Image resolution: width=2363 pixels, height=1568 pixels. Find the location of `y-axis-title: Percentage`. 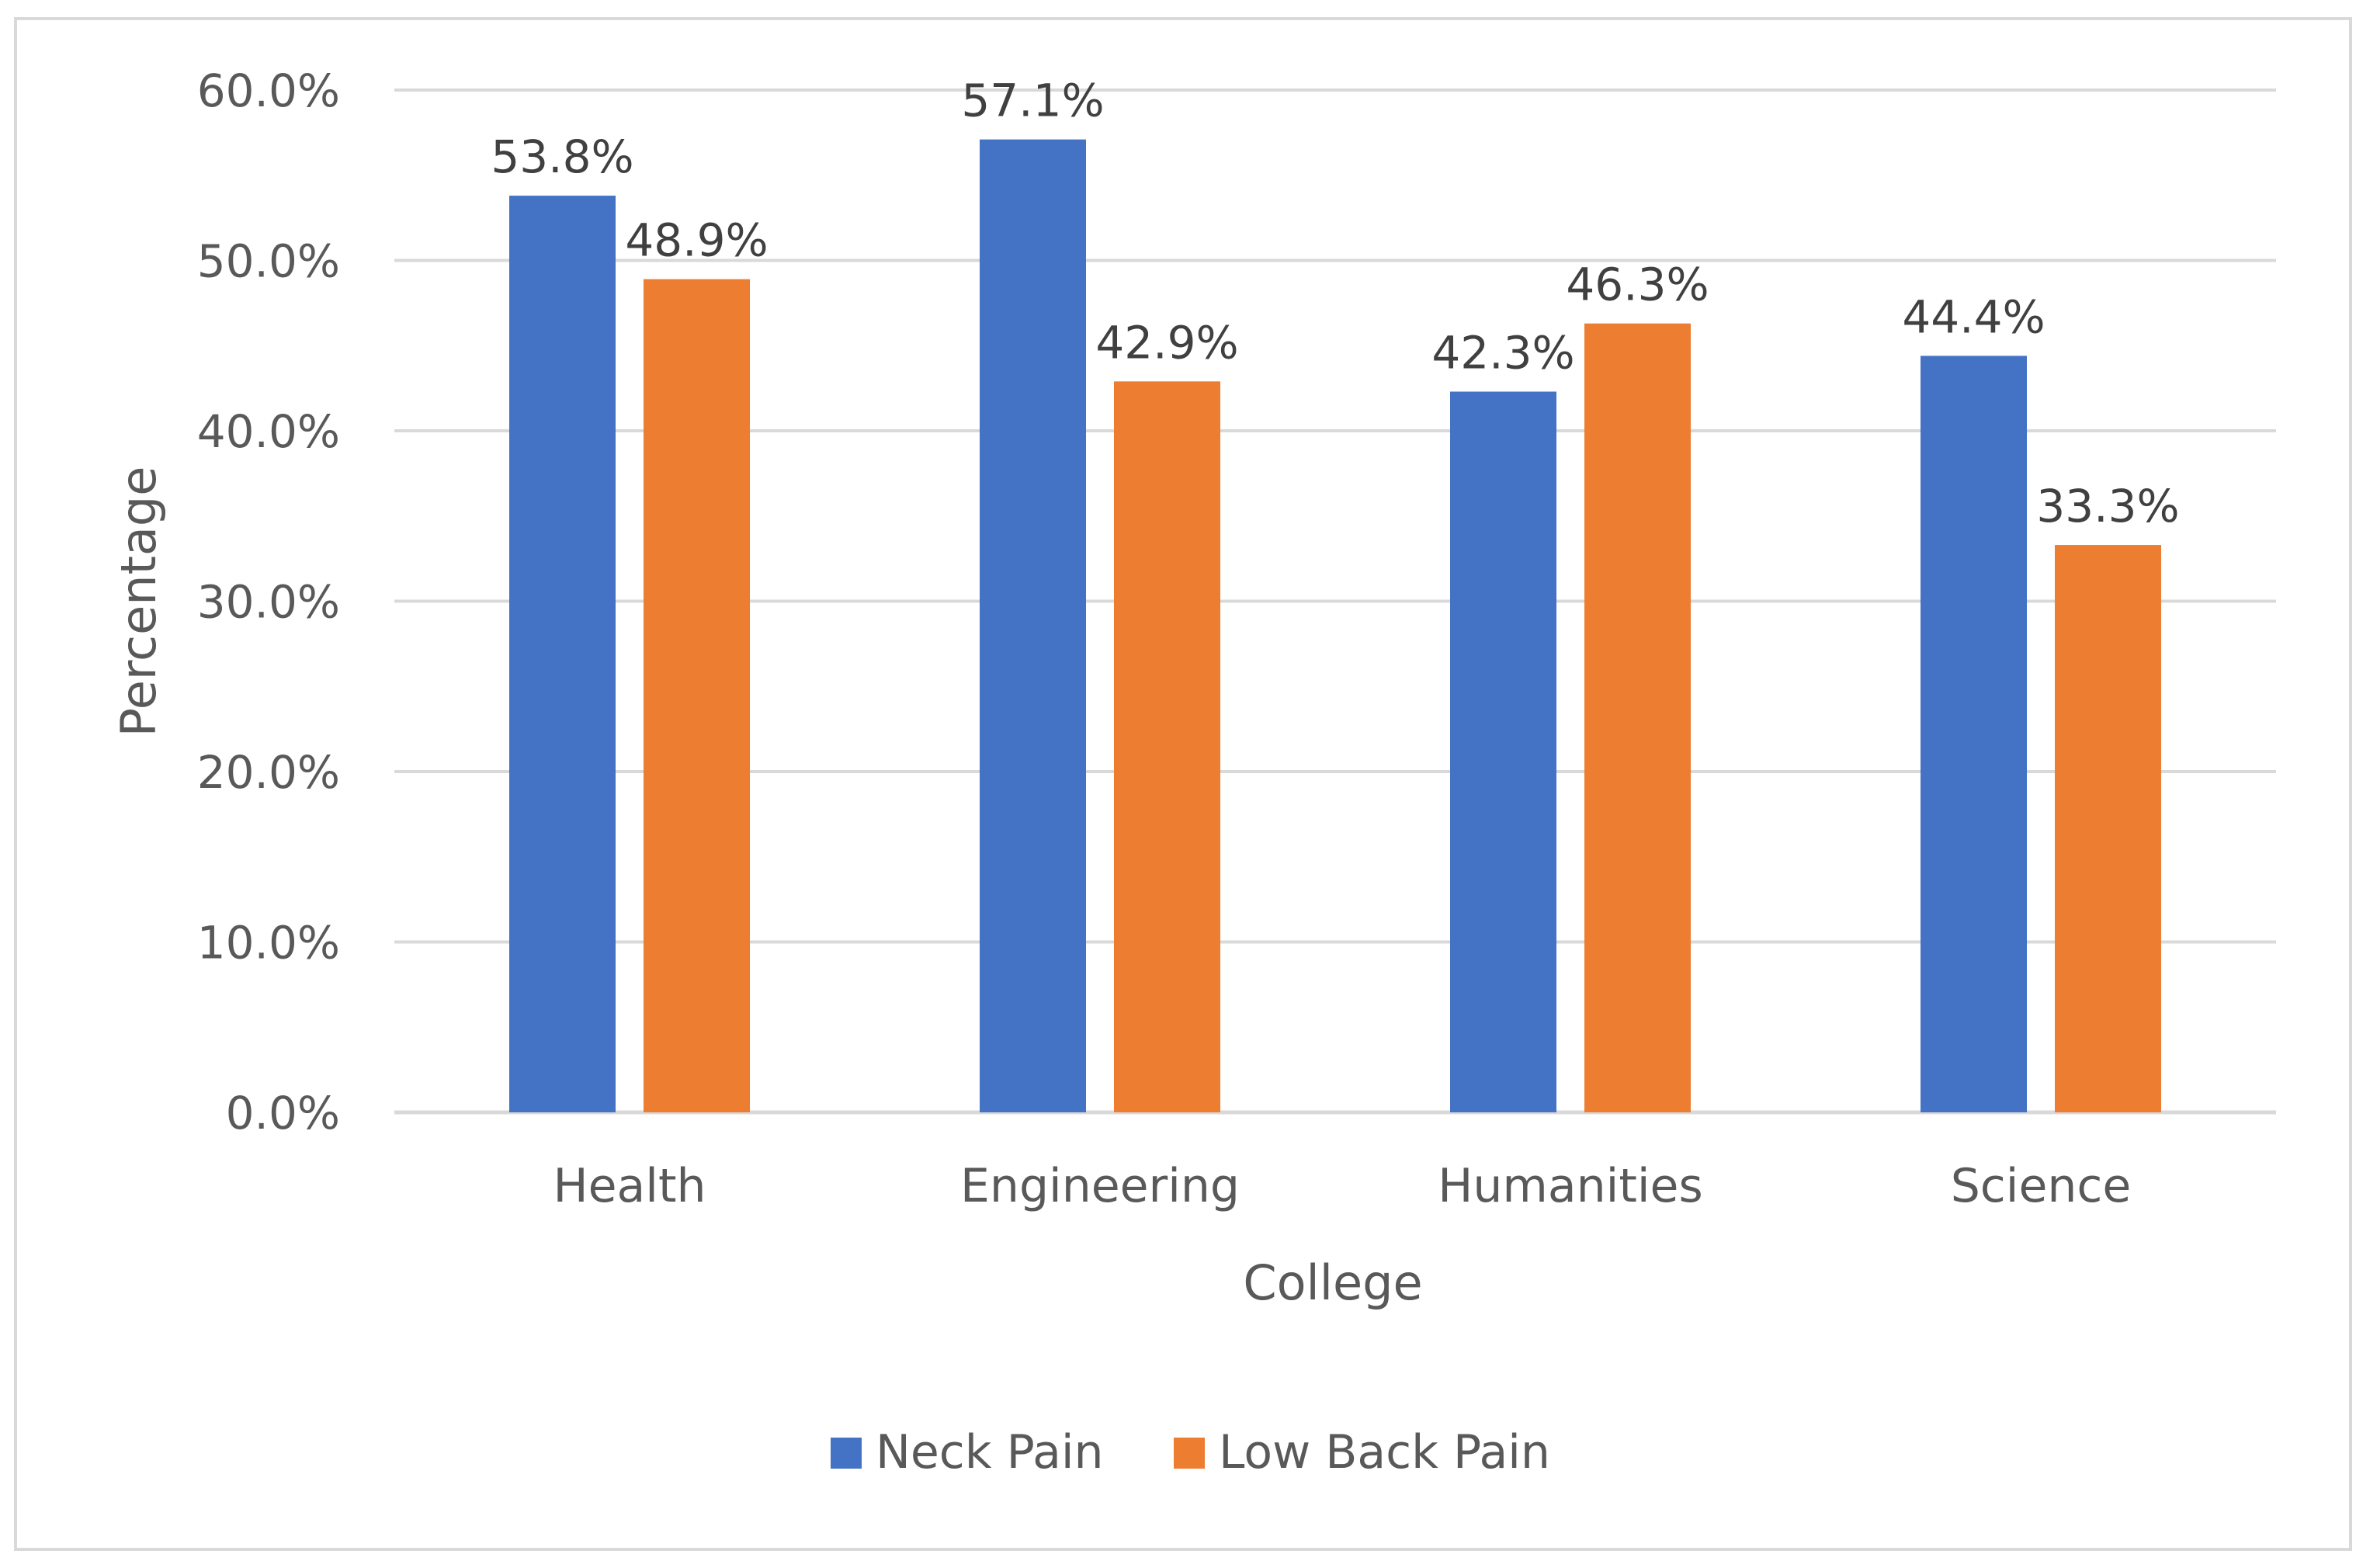

y-axis-title: Percentage is located at coordinates (138, 602).